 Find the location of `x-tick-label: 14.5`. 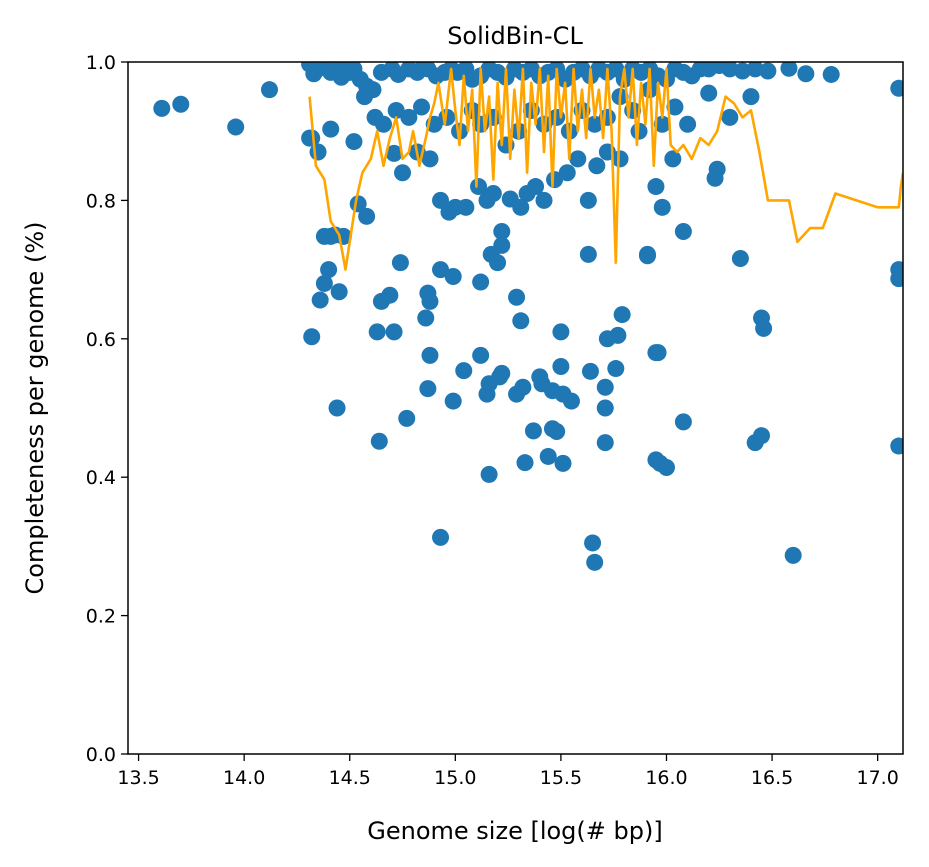

x-tick-label: 14.5 is located at coordinates (350, 778).